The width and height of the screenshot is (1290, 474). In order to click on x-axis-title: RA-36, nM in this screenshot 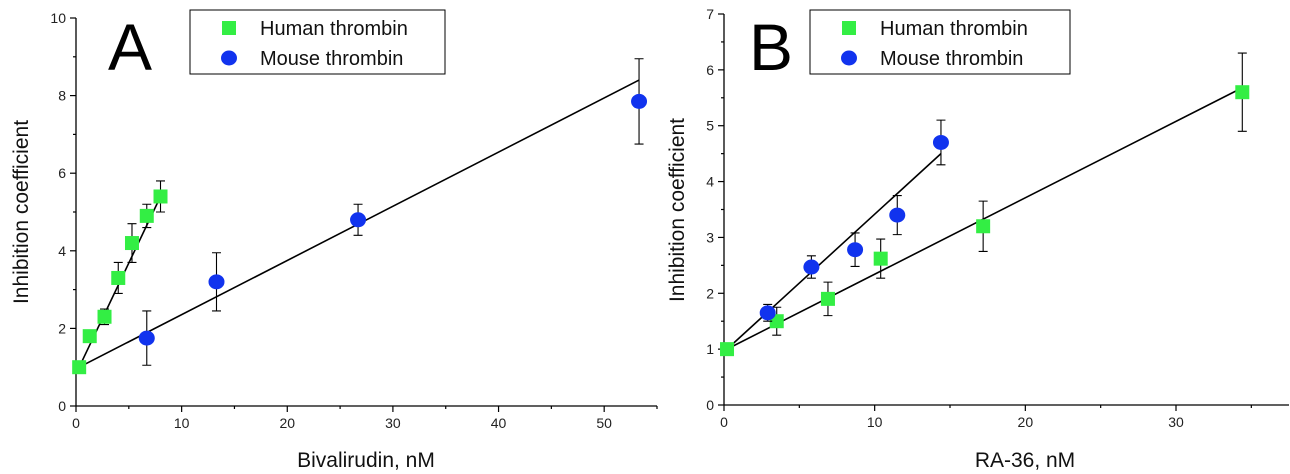, I will do `click(1025, 460)`.